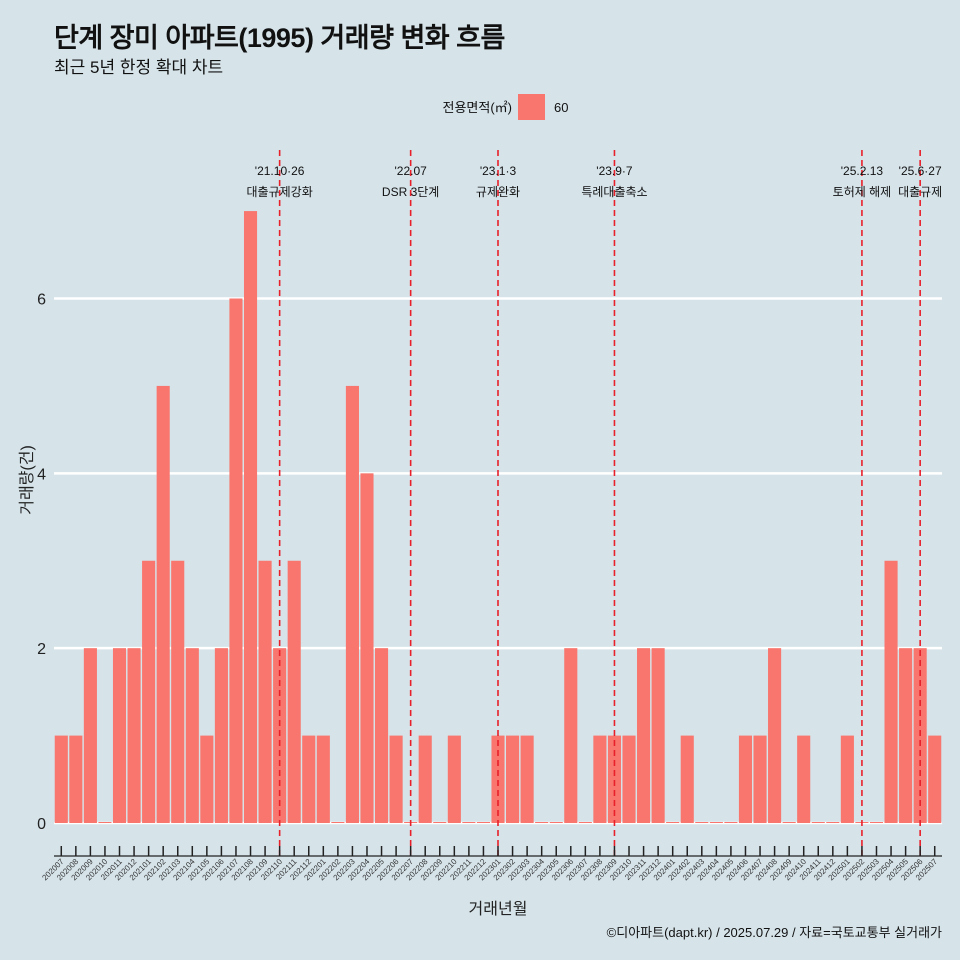  Describe the element at coordinates (410, 192) in the screenshot. I see `event-label: DSR 3단계` at that location.